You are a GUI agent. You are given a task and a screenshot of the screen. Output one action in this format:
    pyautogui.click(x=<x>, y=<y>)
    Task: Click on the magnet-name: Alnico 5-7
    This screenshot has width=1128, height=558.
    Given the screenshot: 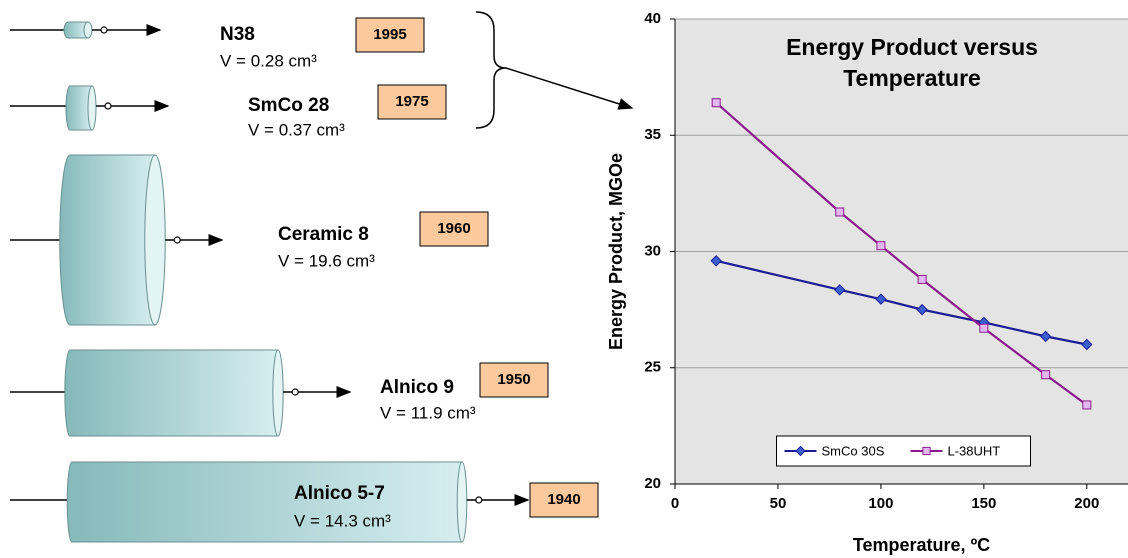 What is the action you would take?
    pyautogui.click(x=339, y=493)
    